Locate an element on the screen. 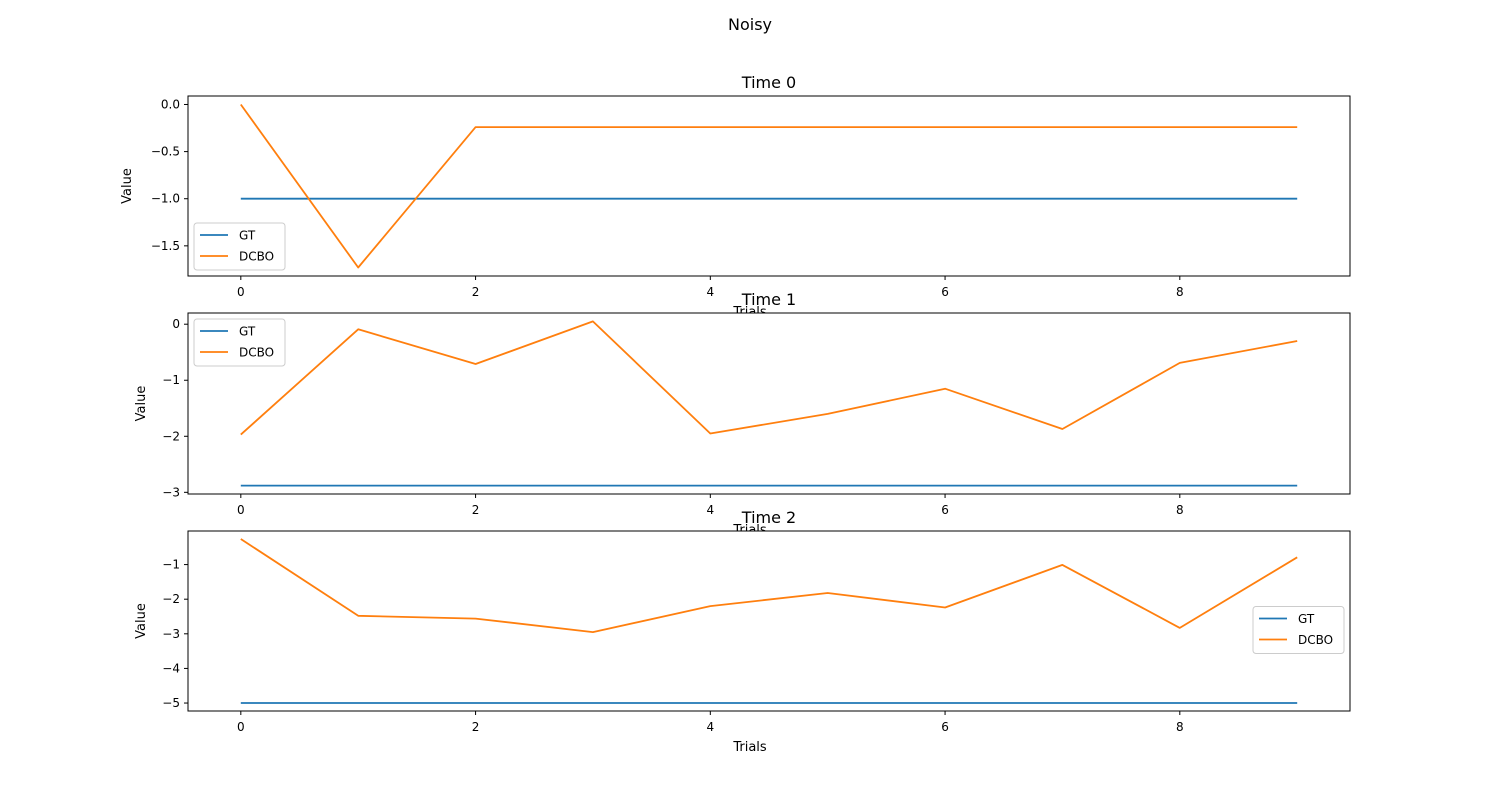  y-tick-label: −3 is located at coordinates (171, 492).